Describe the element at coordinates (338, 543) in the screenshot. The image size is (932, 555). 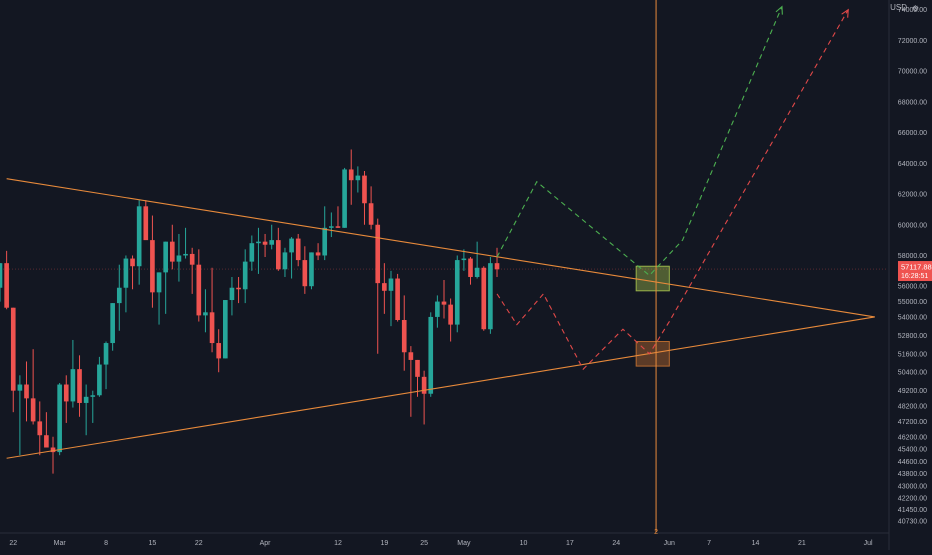
I see `time-tick-label: 12` at that location.